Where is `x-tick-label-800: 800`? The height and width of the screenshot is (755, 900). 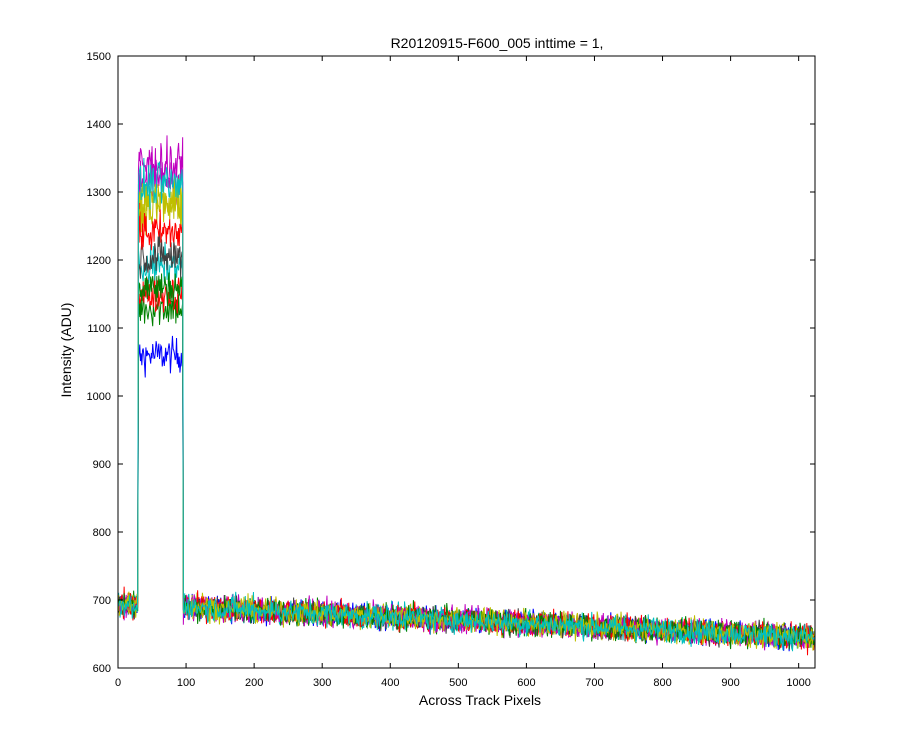 x-tick-label-800: 800 is located at coordinates (662, 683).